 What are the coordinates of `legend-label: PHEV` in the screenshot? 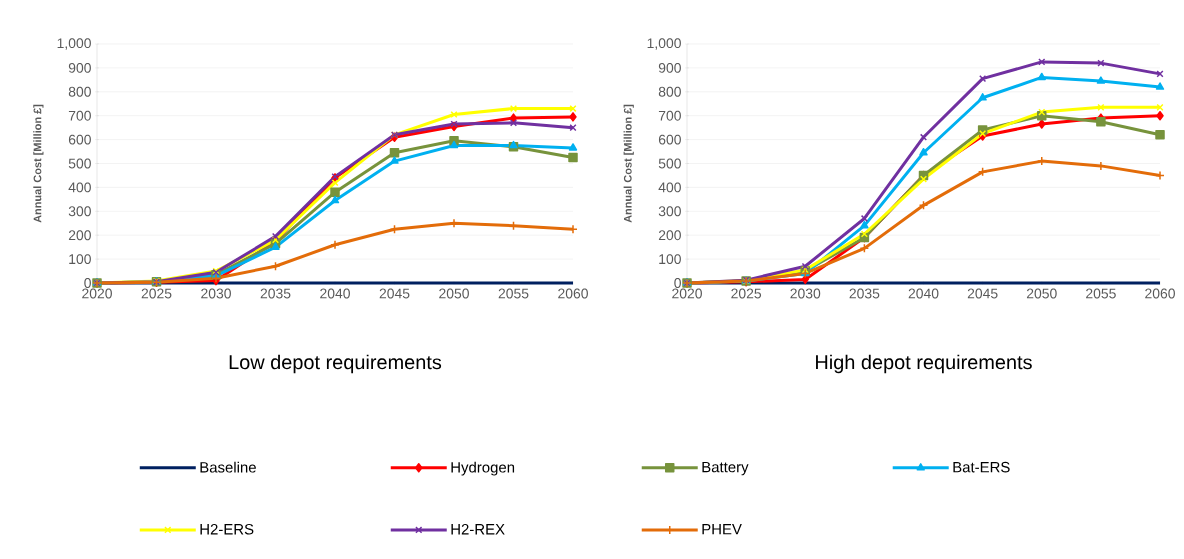 It's located at (722, 529).